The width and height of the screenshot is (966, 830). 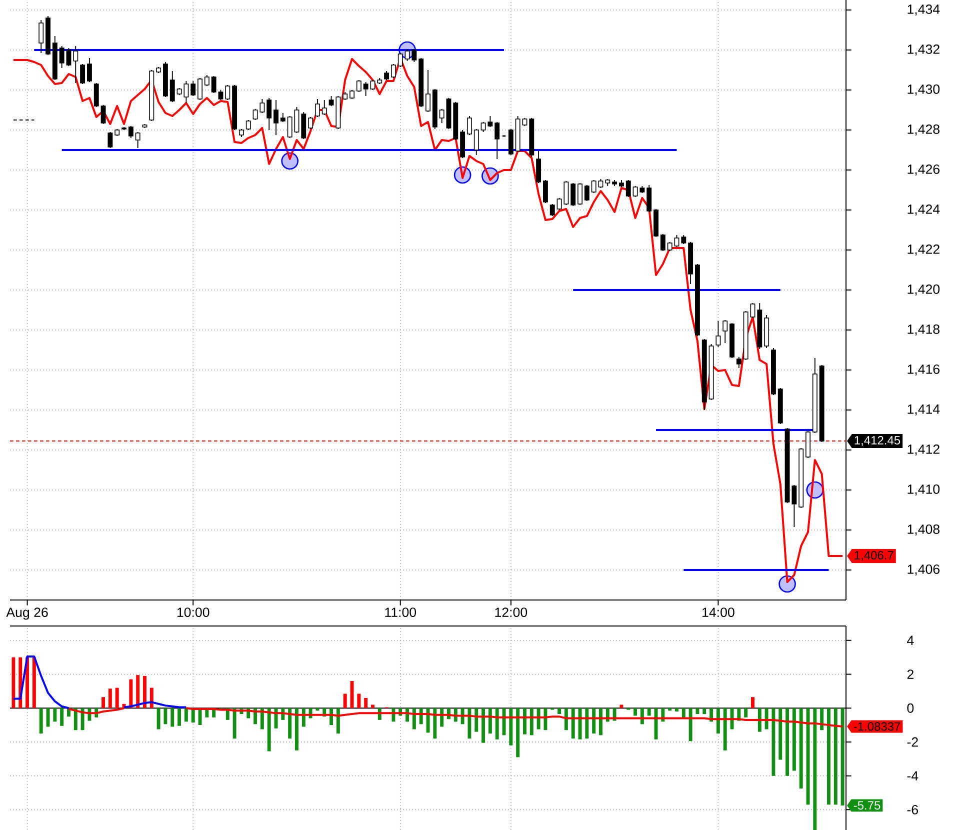 I want to click on data-label: 1,406.7, so click(x=874, y=556).